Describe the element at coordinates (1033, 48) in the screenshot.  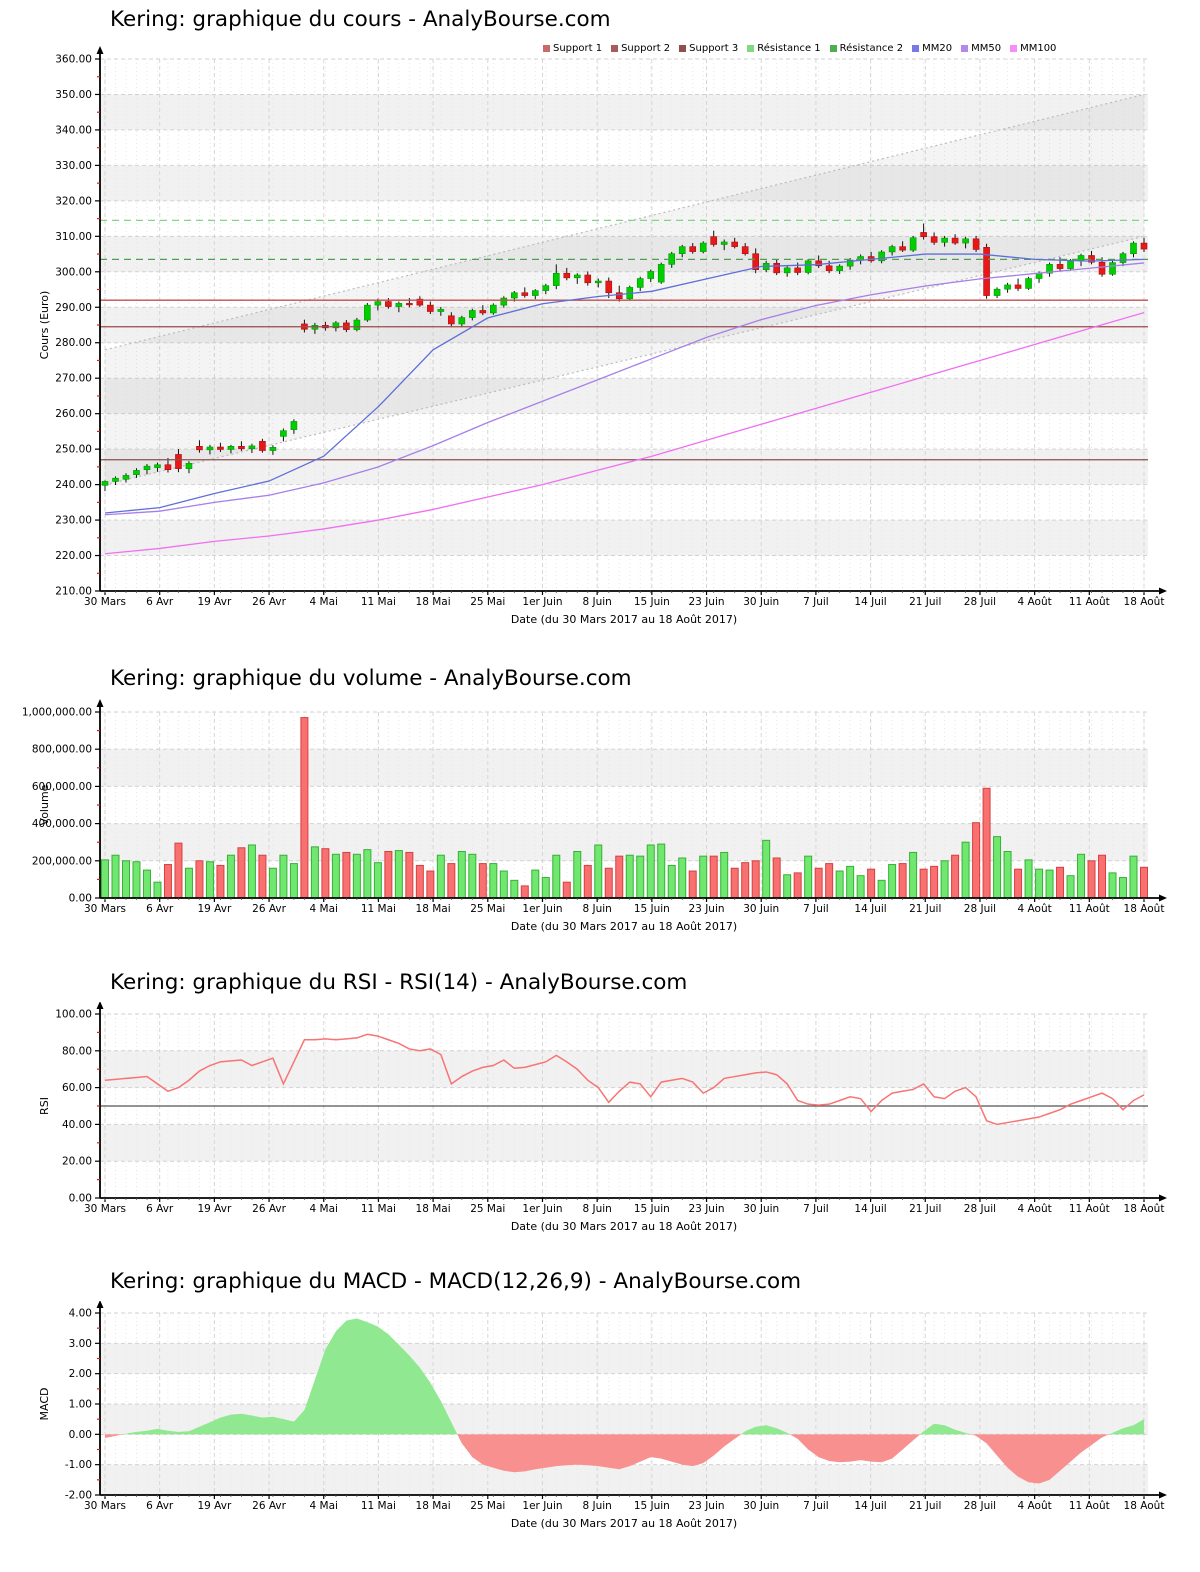
I see `legend-item-mm100: MM100` at that location.